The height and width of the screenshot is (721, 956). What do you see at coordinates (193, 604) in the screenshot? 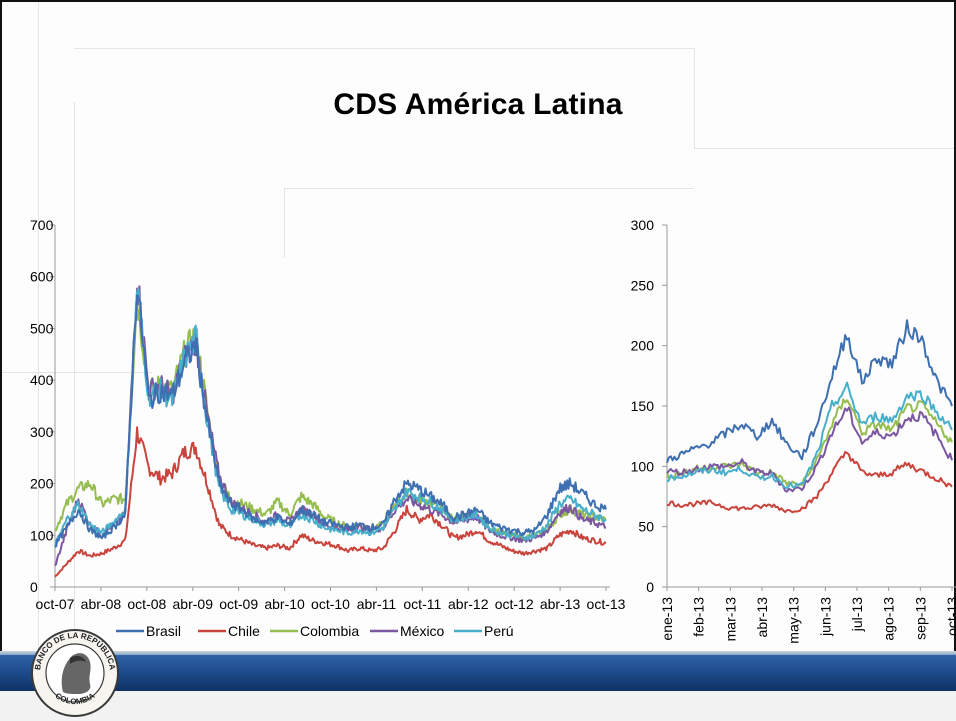
I see `x-tick-label: abr-09` at bounding box center [193, 604].